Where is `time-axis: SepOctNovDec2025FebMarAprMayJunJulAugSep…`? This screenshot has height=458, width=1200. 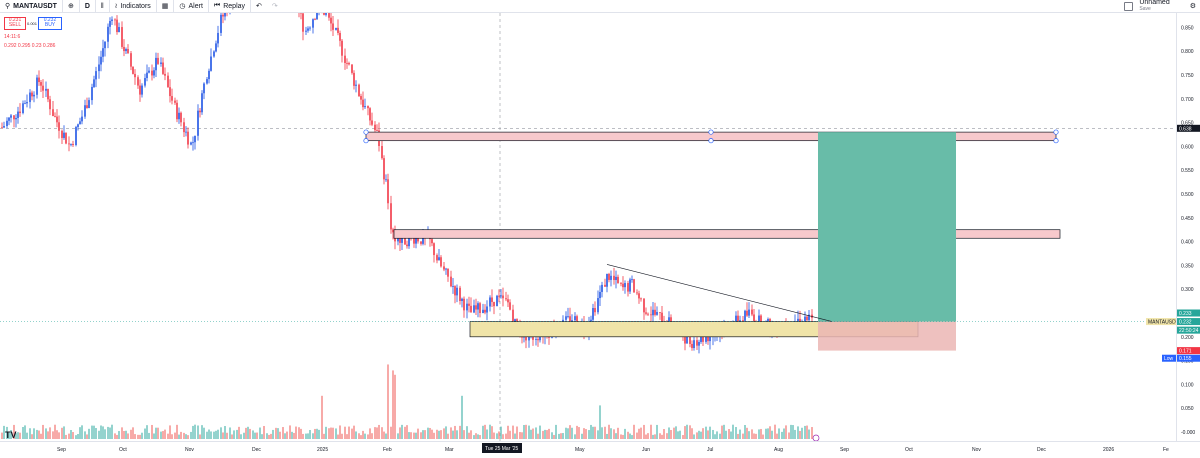
time-axis: SepOctNovDec2025FebMarAprMayJunJulAugSep… is located at coordinates (600, 448).